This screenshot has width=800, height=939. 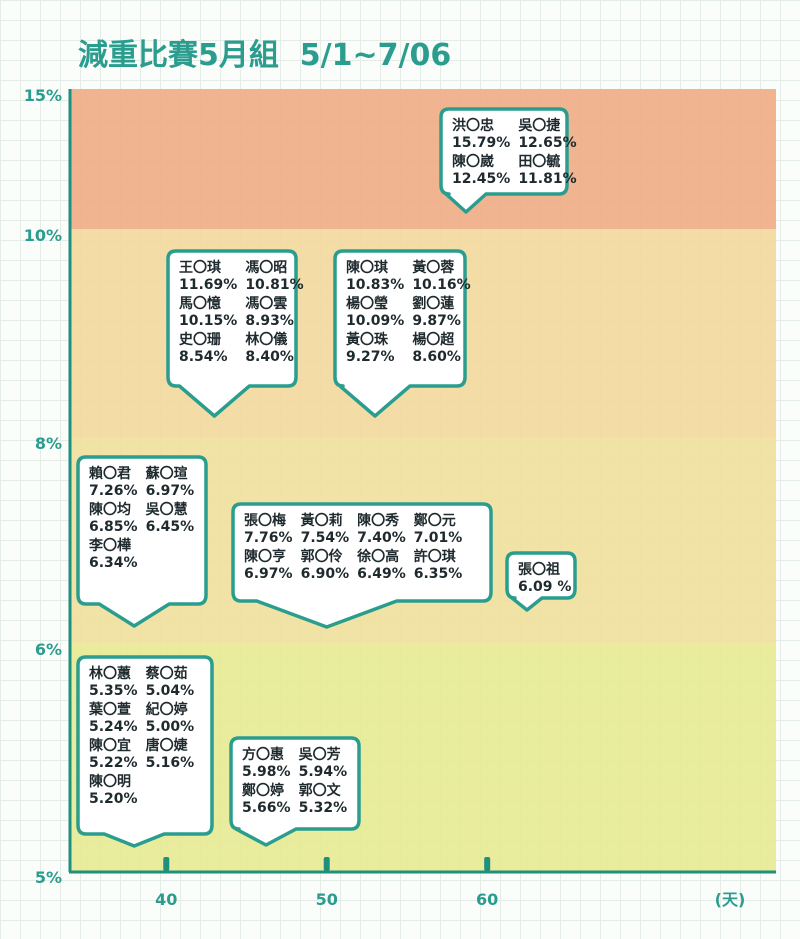 What do you see at coordinates (274, 285) in the screenshot?
I see `participant-value: 10.81%` at bounding box center [274, 285].